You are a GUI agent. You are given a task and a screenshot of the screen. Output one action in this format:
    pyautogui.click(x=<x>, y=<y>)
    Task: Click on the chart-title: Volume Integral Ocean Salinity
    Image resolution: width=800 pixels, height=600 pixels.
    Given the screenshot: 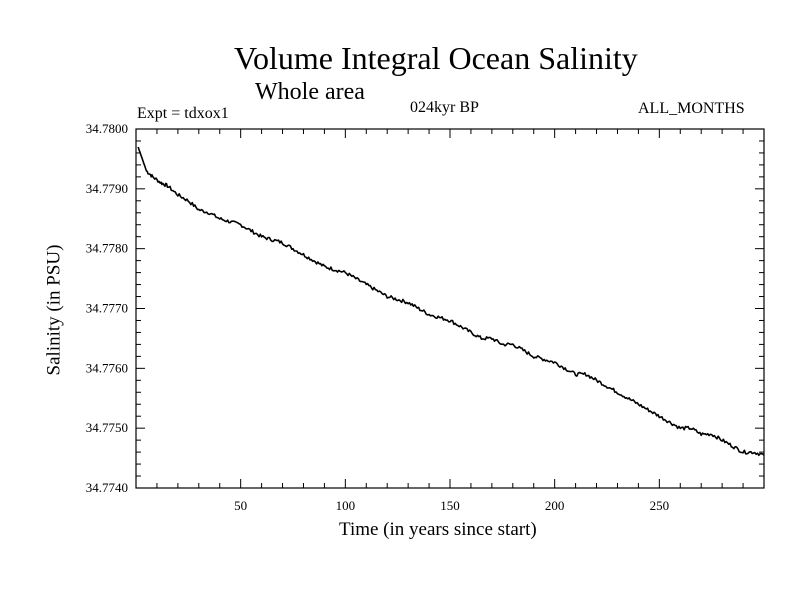 What is the action you would take?
    pyautogui.click(x=436, y=58)
    